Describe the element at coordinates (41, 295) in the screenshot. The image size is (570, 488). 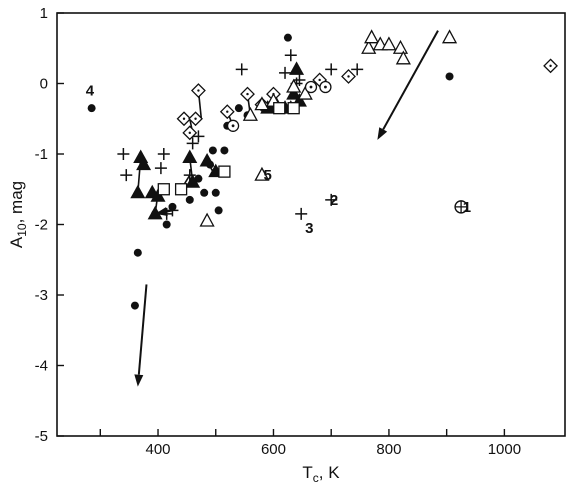
I see `y-tick-label: -3` at that location.